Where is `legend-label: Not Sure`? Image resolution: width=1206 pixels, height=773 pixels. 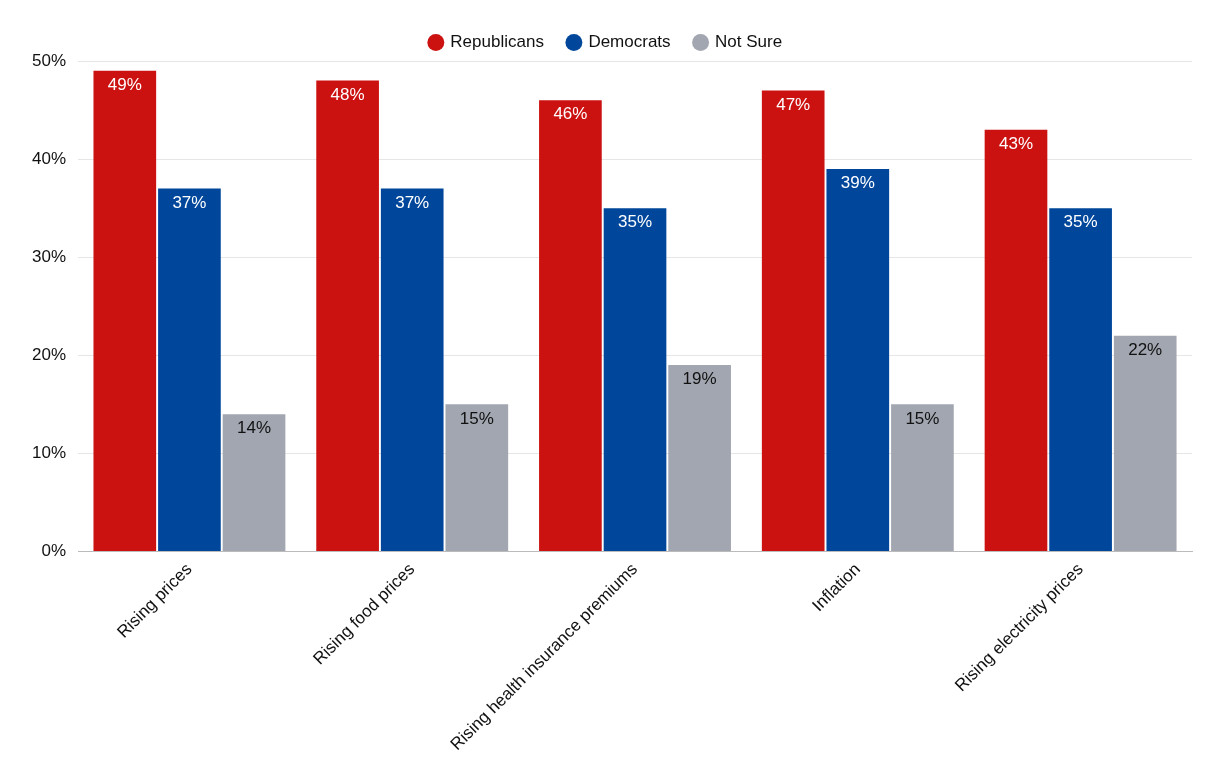
legend-label: Not Sure is located at coordinates (749, 42).